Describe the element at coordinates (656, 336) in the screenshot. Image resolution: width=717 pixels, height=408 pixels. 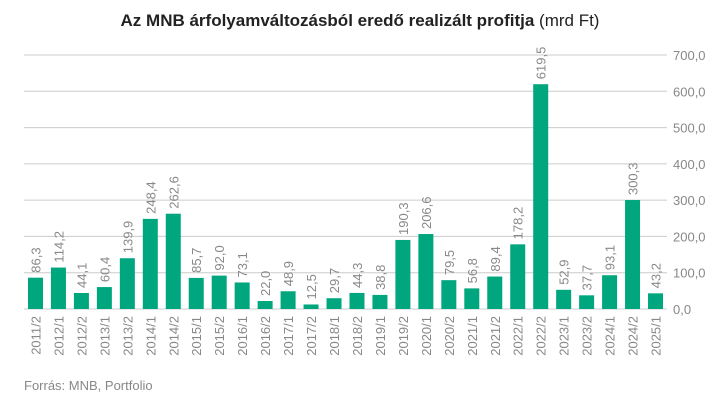
I see `x-tick-label: 2025/1` at that location.